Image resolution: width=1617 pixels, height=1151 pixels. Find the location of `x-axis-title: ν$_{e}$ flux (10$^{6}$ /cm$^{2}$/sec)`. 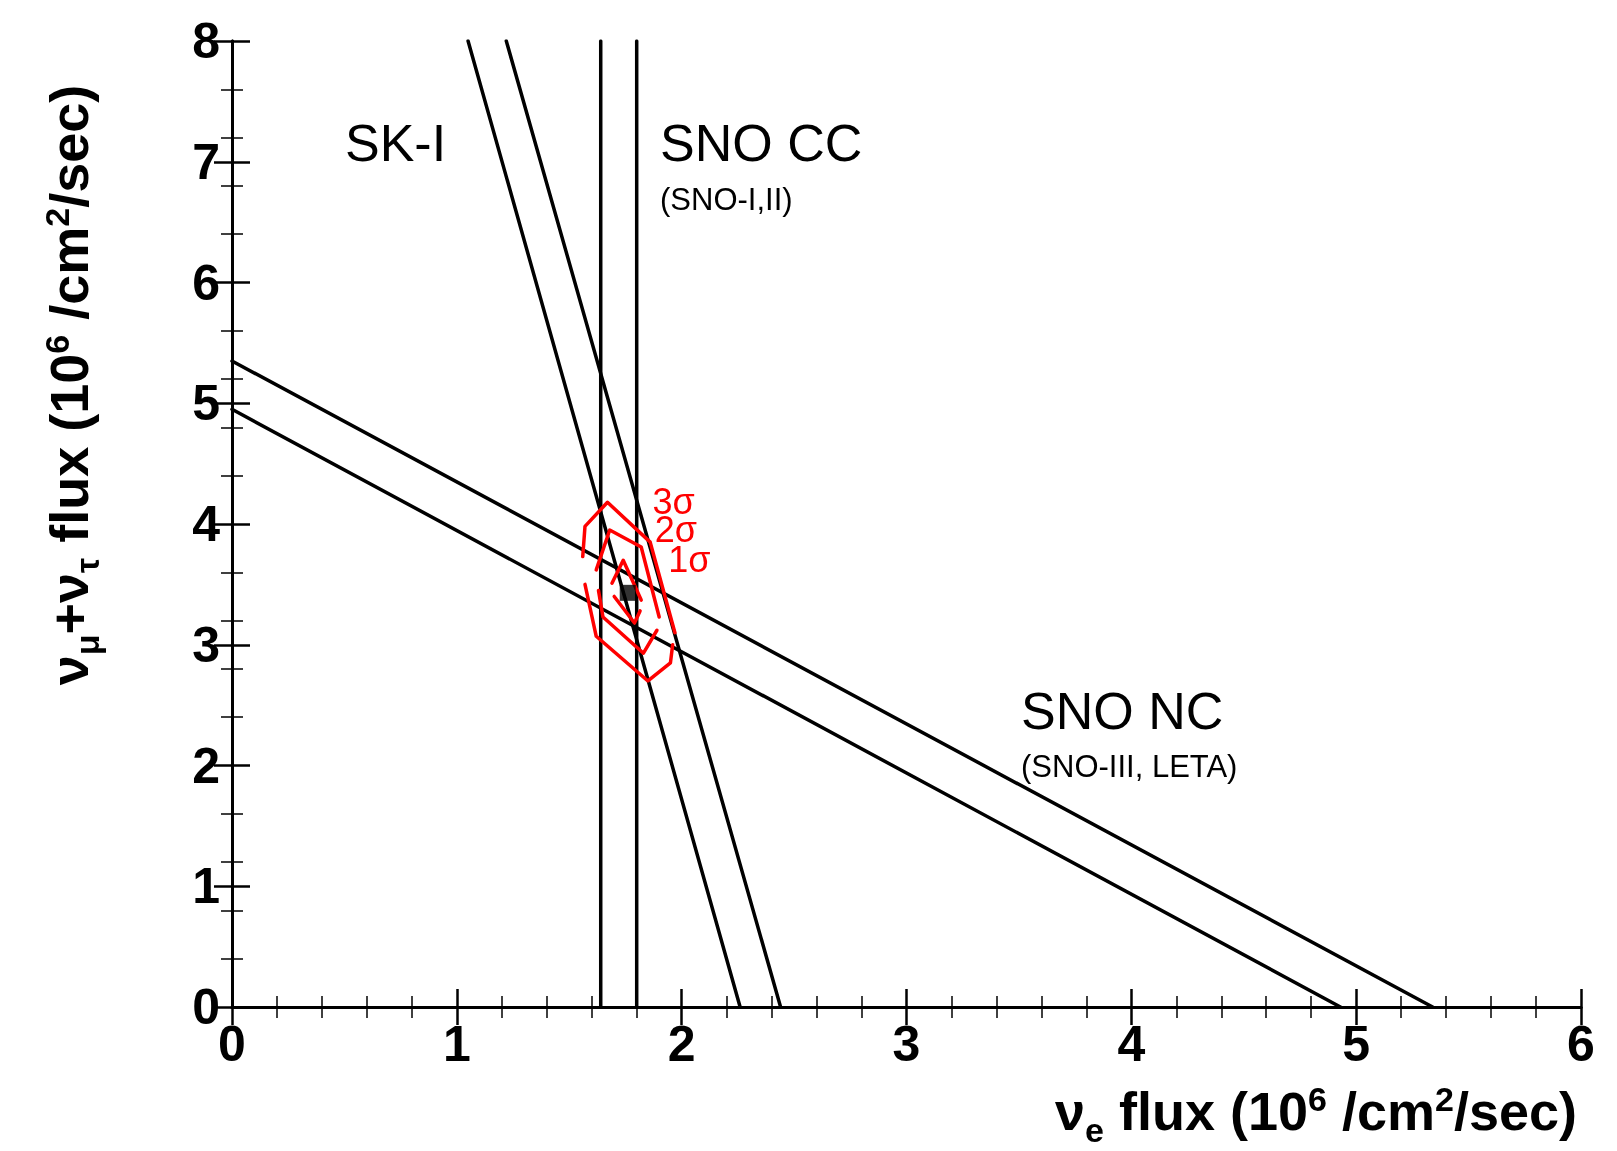

x-axis-title: ν$_{e}$ flux (10$^{6}$ /cm$^{2}$/sec) is located at coordinates (1315, 1114).